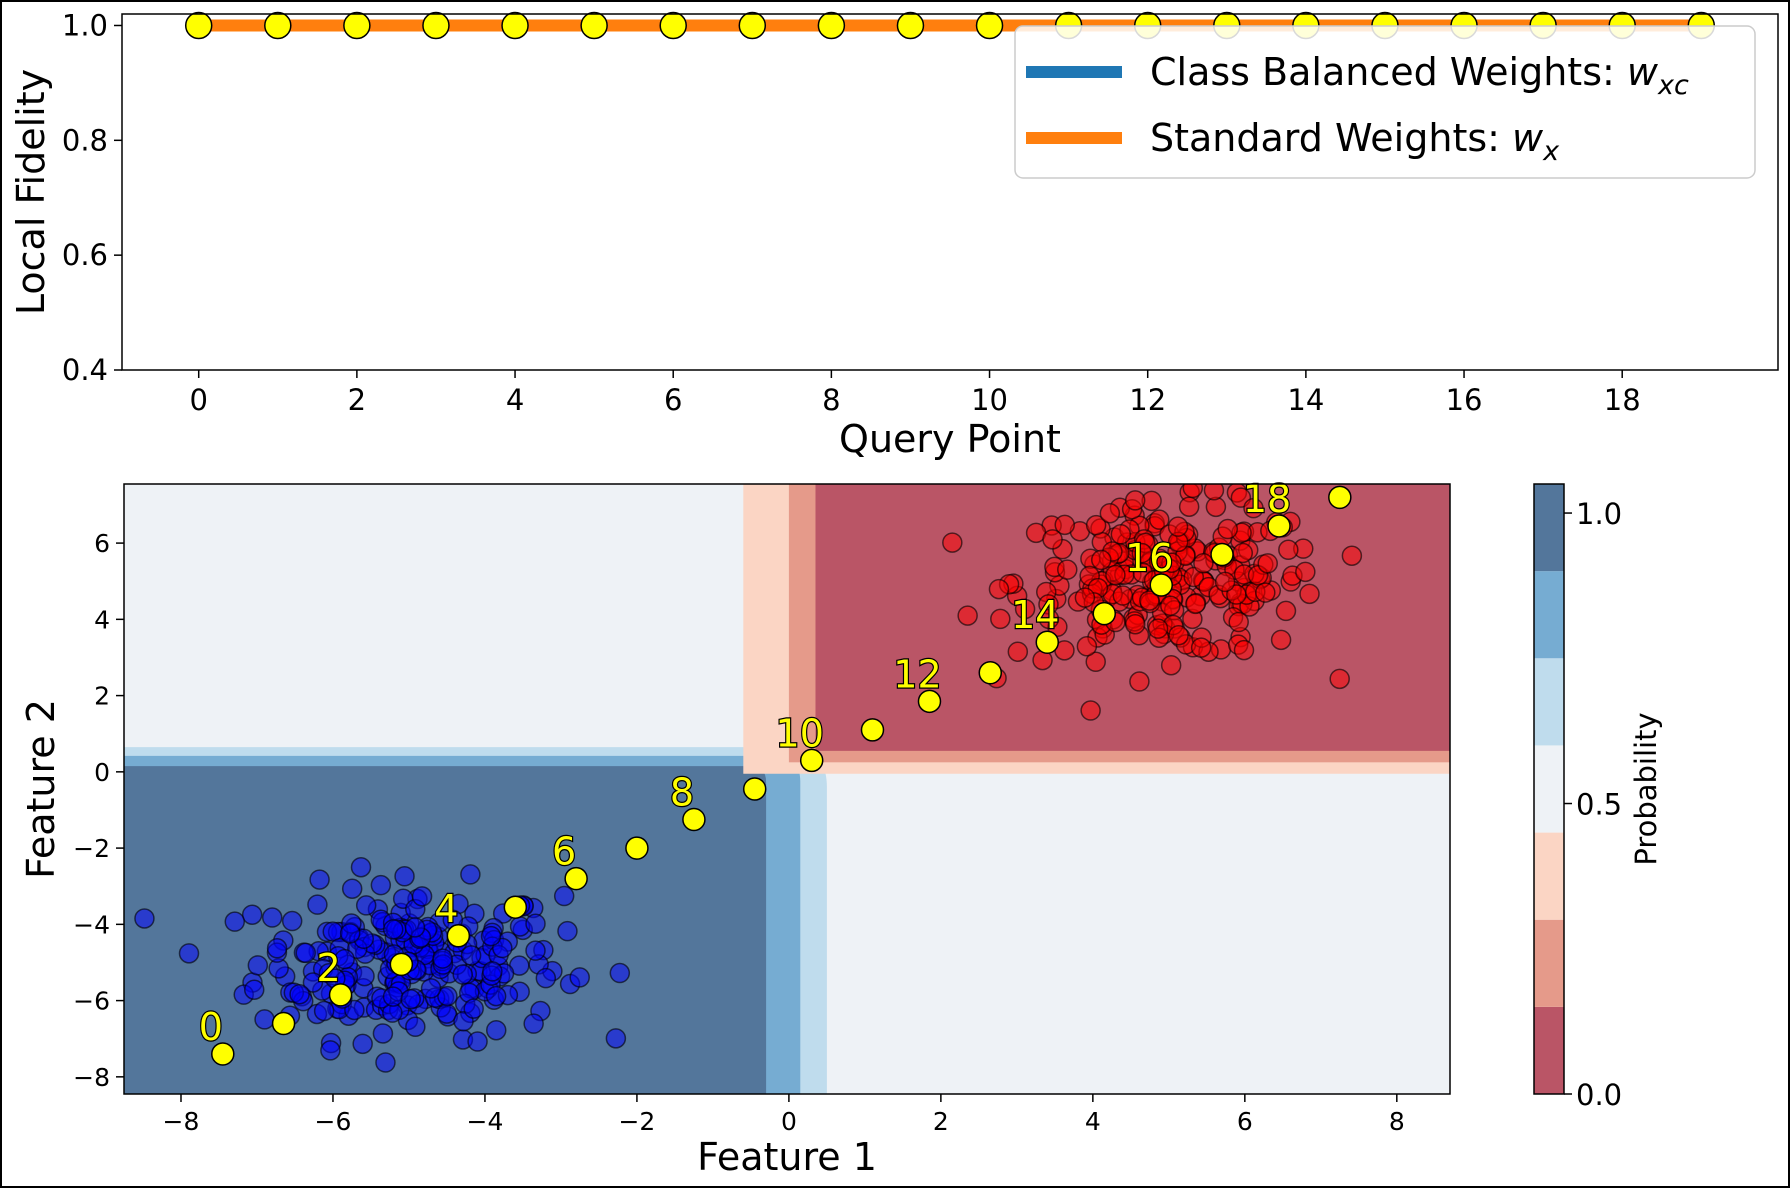  Describe the element at coordinates (941, 1121) in the screenshot. I see `feature1-tick-label-5: 2` at that location.